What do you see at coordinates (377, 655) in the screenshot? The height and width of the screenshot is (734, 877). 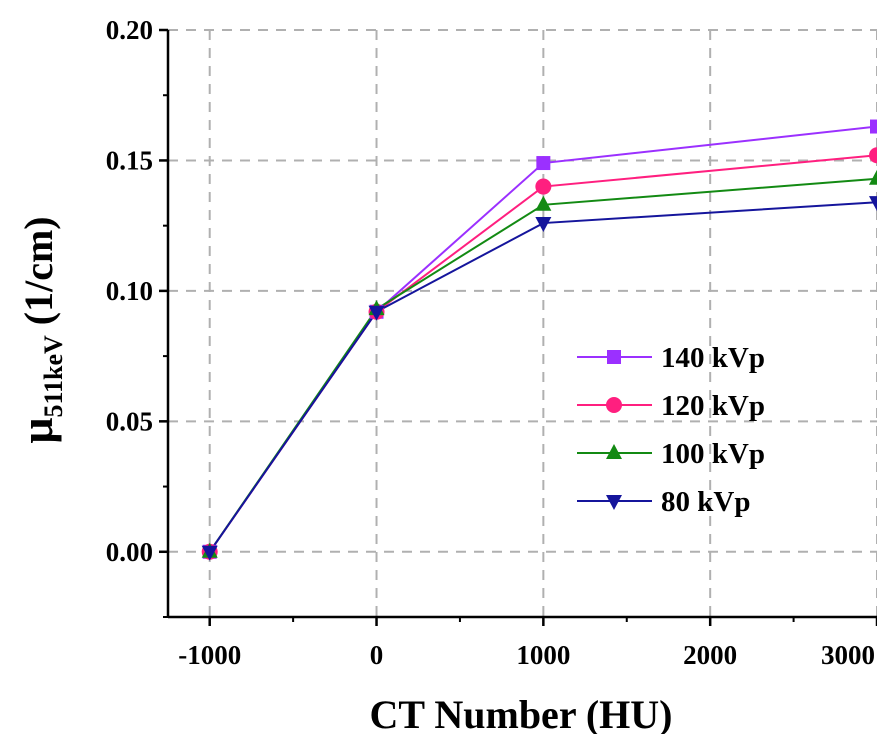 I see `x-tick-label: 0` at bounding box center [377, 655].